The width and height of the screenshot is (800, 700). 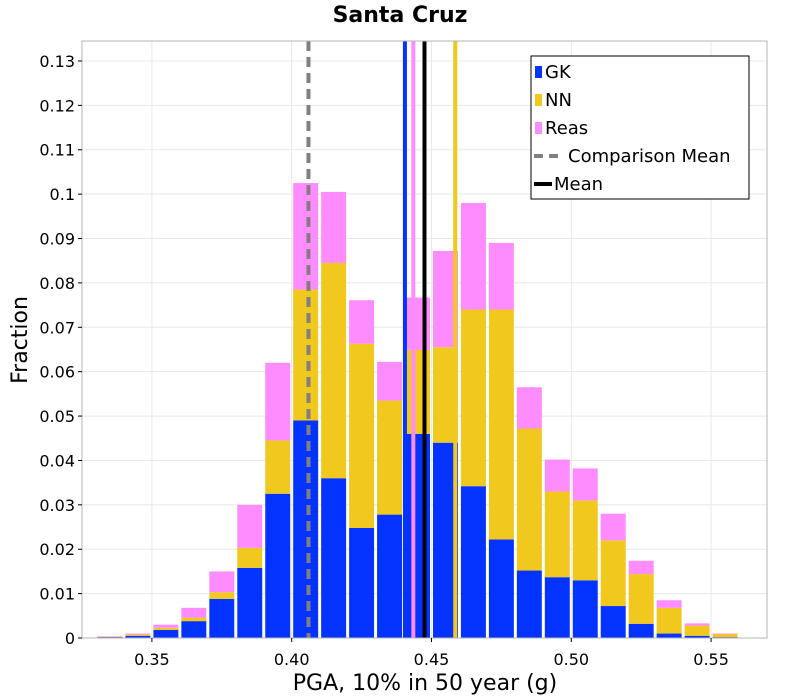 What do you see at coordinates (57, 549) in the screenshot?
I see `y-tick-label: 0.02` at bounding box center [57, 549].